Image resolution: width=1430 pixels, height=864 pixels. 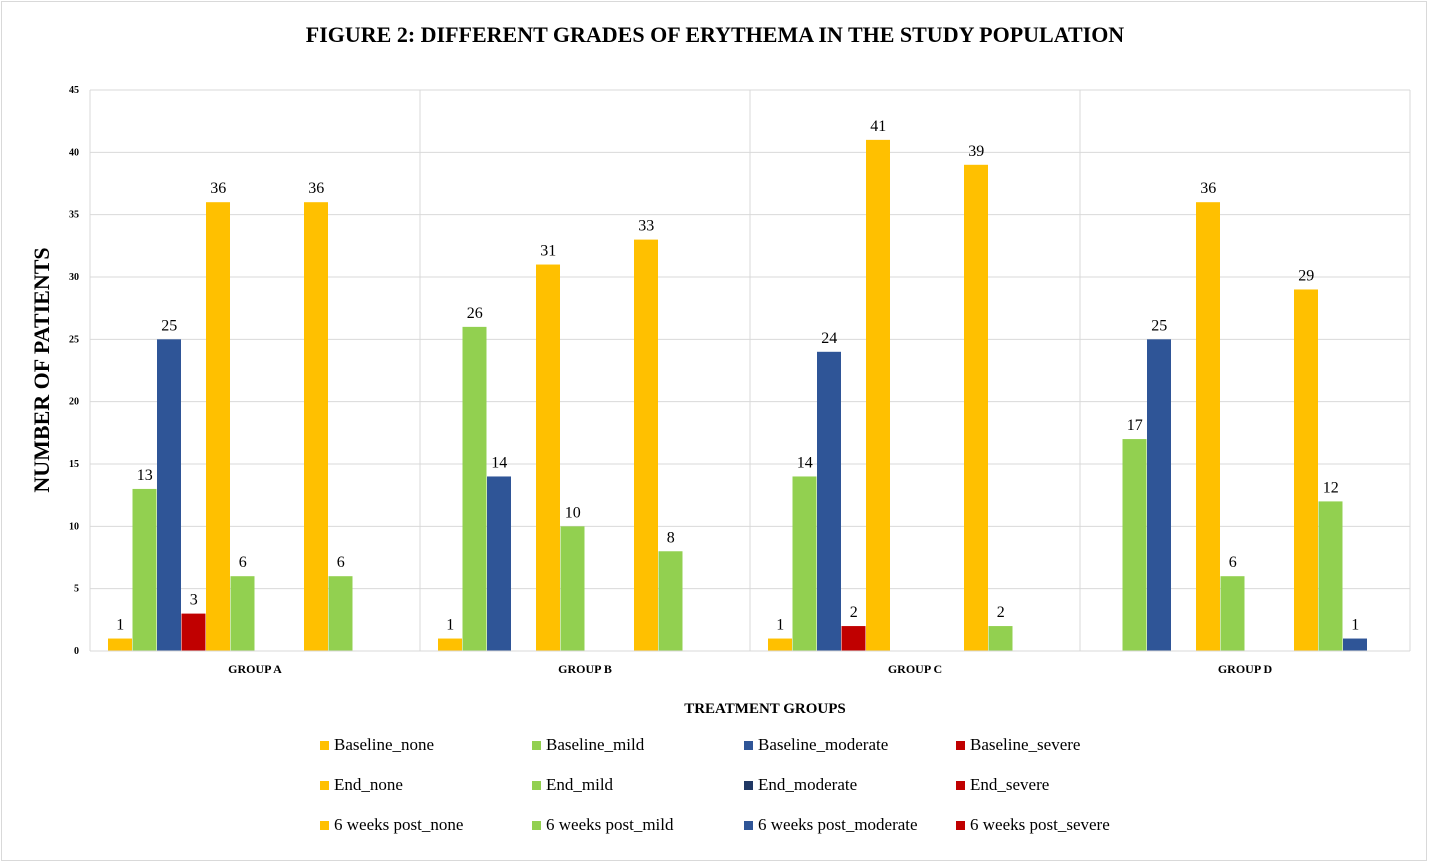 What do you see at coordinates (808, 784) in the screenshot?
I see `legend-label: End_moderate` at bounding box center [808, 784].